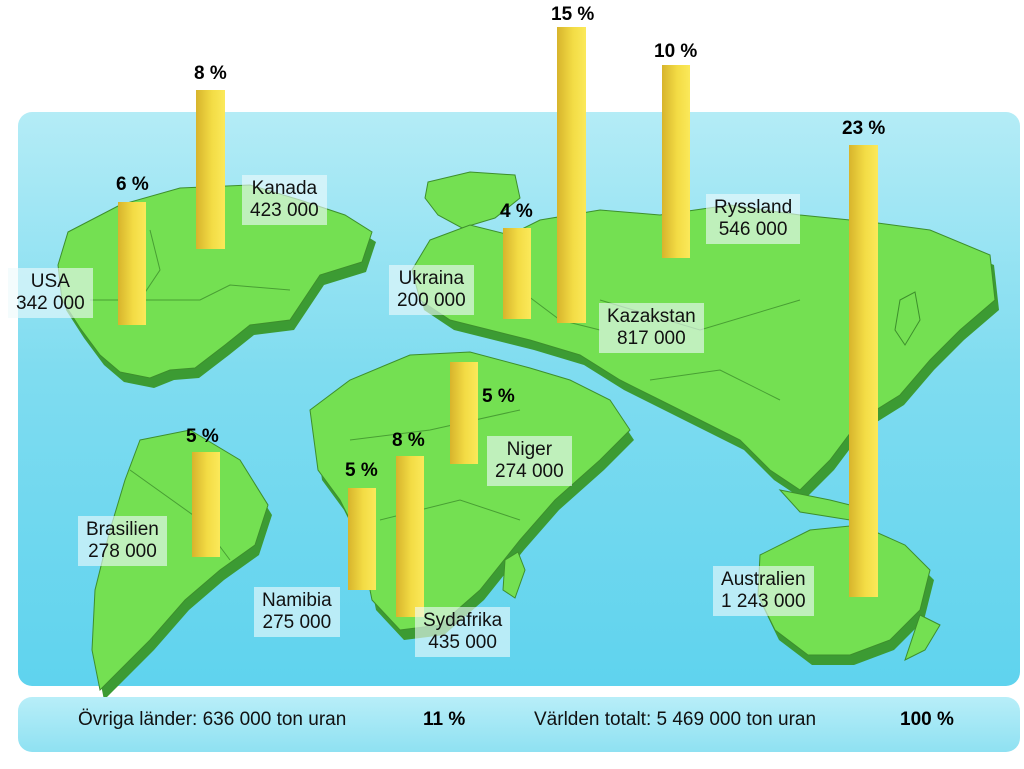 This screenshot has width=1024, height=769. Describe the element at coordinates (284, 210) in the screenshot. I see `country-amount: 423 000` at that location.